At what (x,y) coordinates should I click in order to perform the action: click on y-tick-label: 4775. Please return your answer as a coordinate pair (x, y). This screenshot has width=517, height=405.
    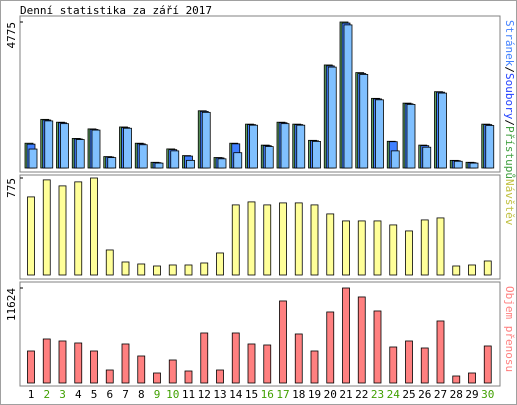
    Looking at the image, I should click on (11, 35).